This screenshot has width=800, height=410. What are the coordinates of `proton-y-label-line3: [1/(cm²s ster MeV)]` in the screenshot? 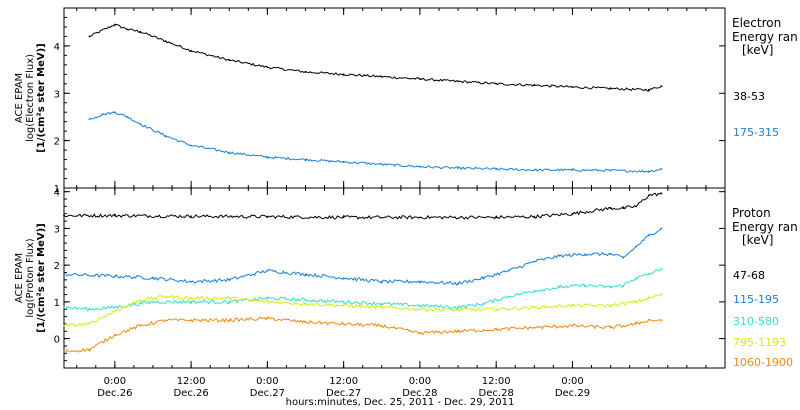 It's located at (41, 277).